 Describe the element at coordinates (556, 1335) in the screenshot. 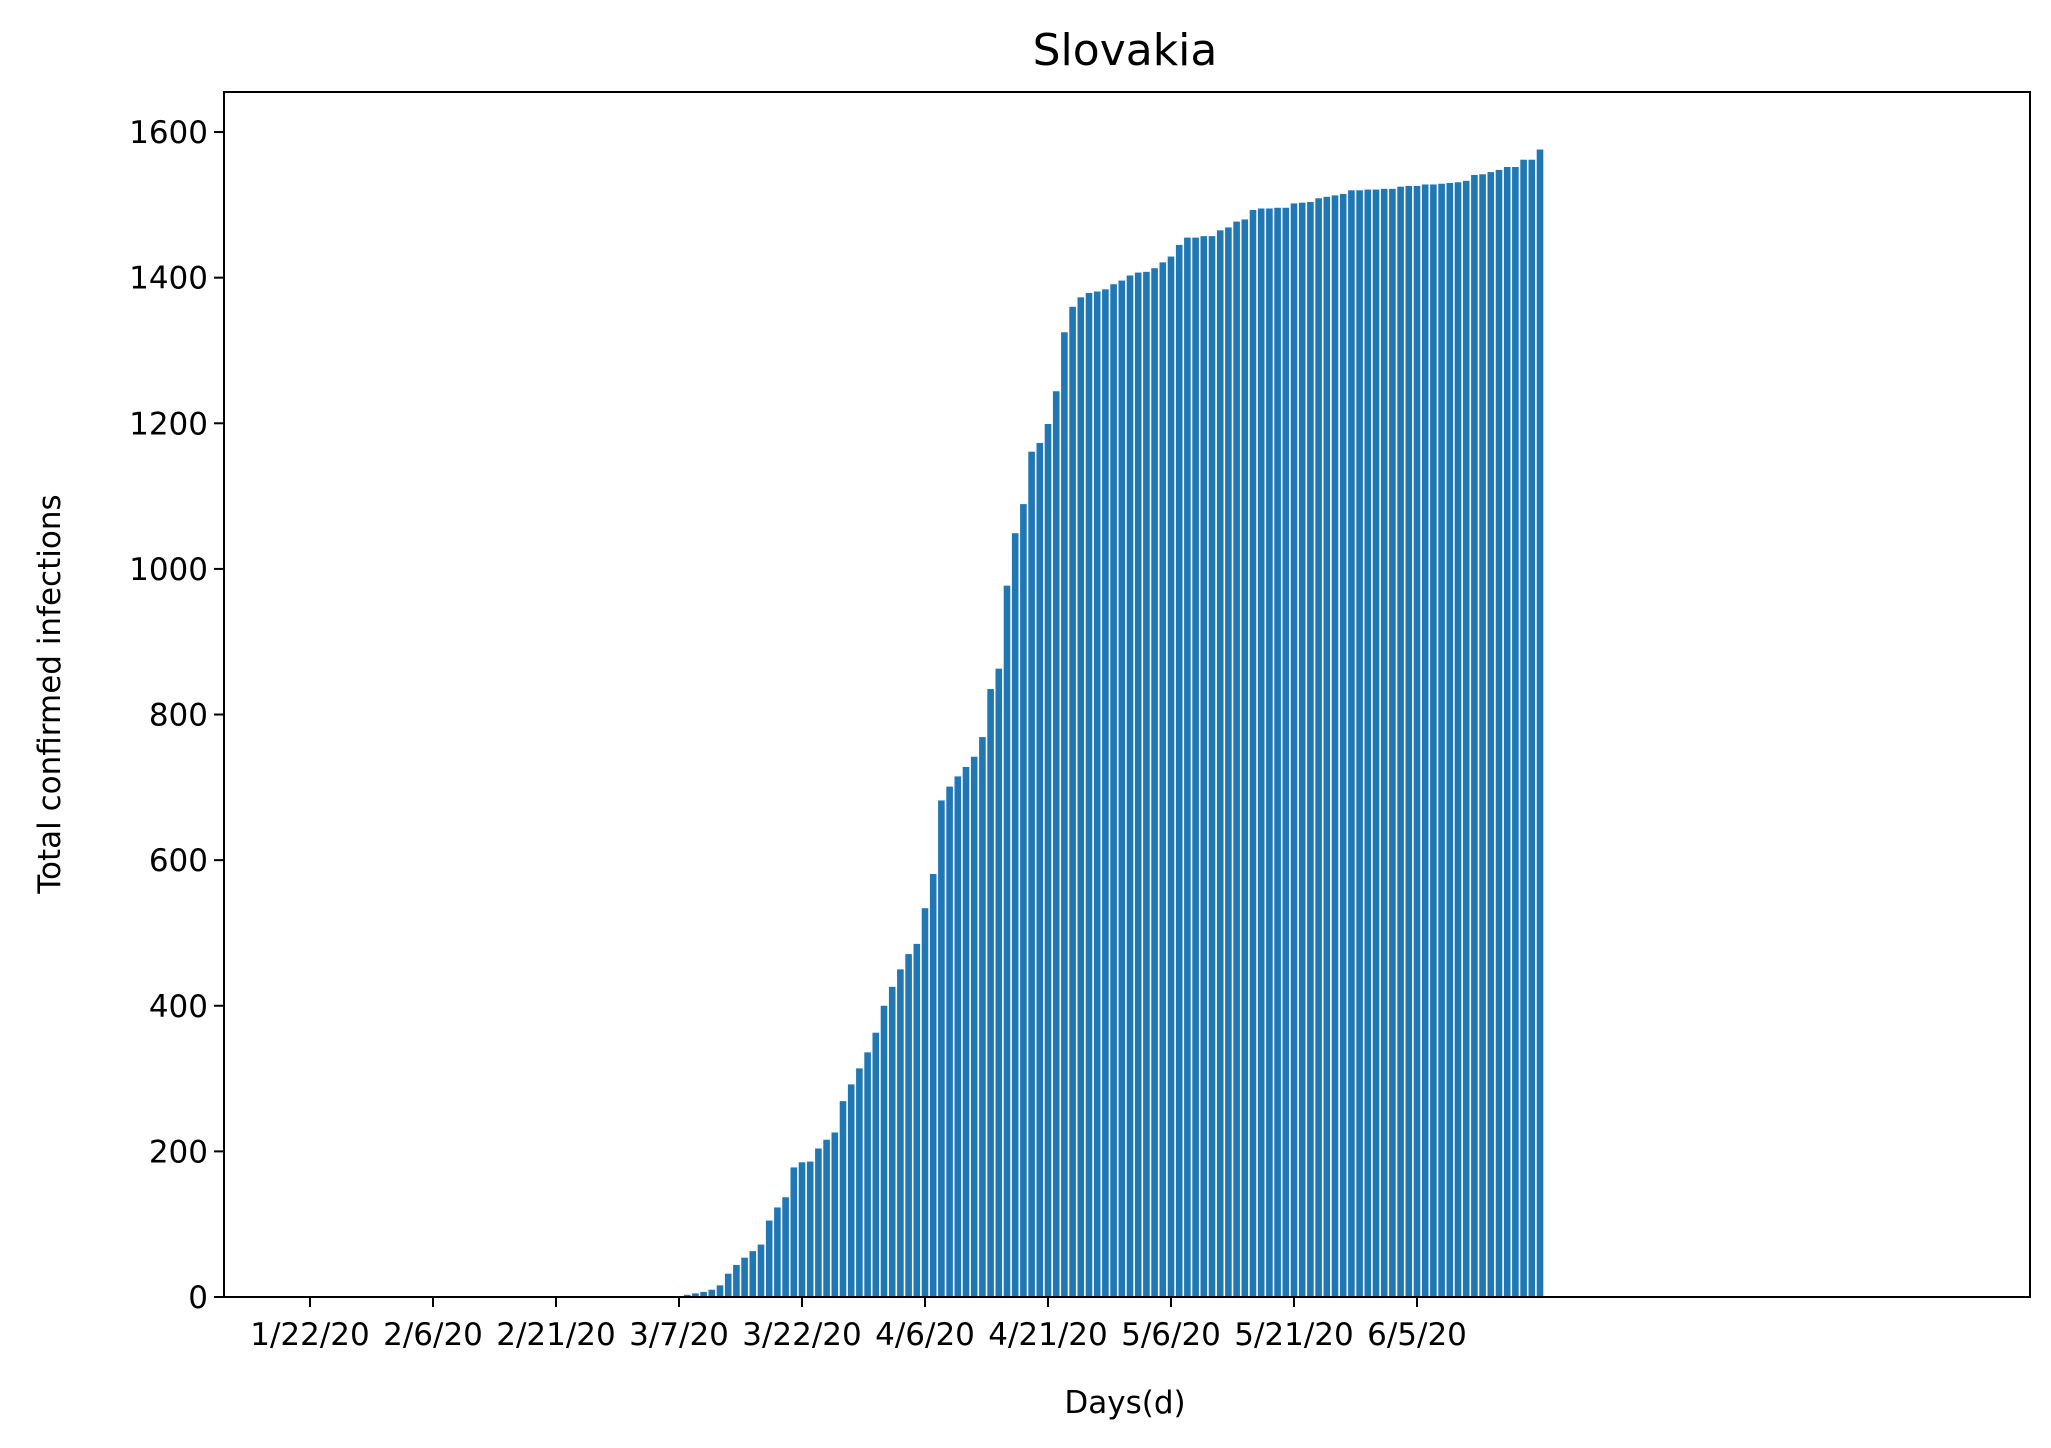

I see `x-tick-label: 2/21/20` at that location.